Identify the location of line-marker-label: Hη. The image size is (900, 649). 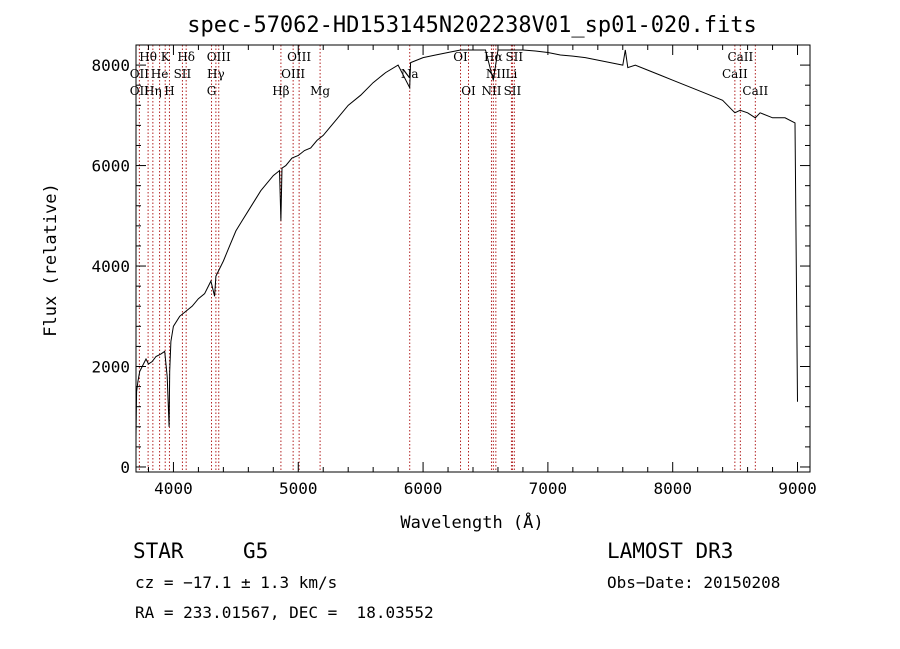
(153, 91).